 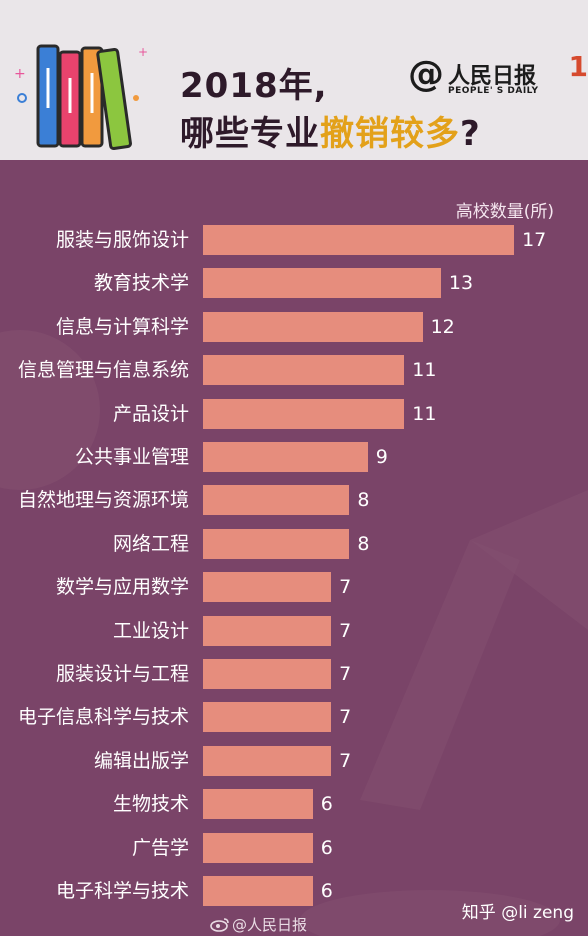 What do you see at coordinates (150, 804) in the screenshot?
I see `category-label: 生物技术` at bounding box center [150, 804].